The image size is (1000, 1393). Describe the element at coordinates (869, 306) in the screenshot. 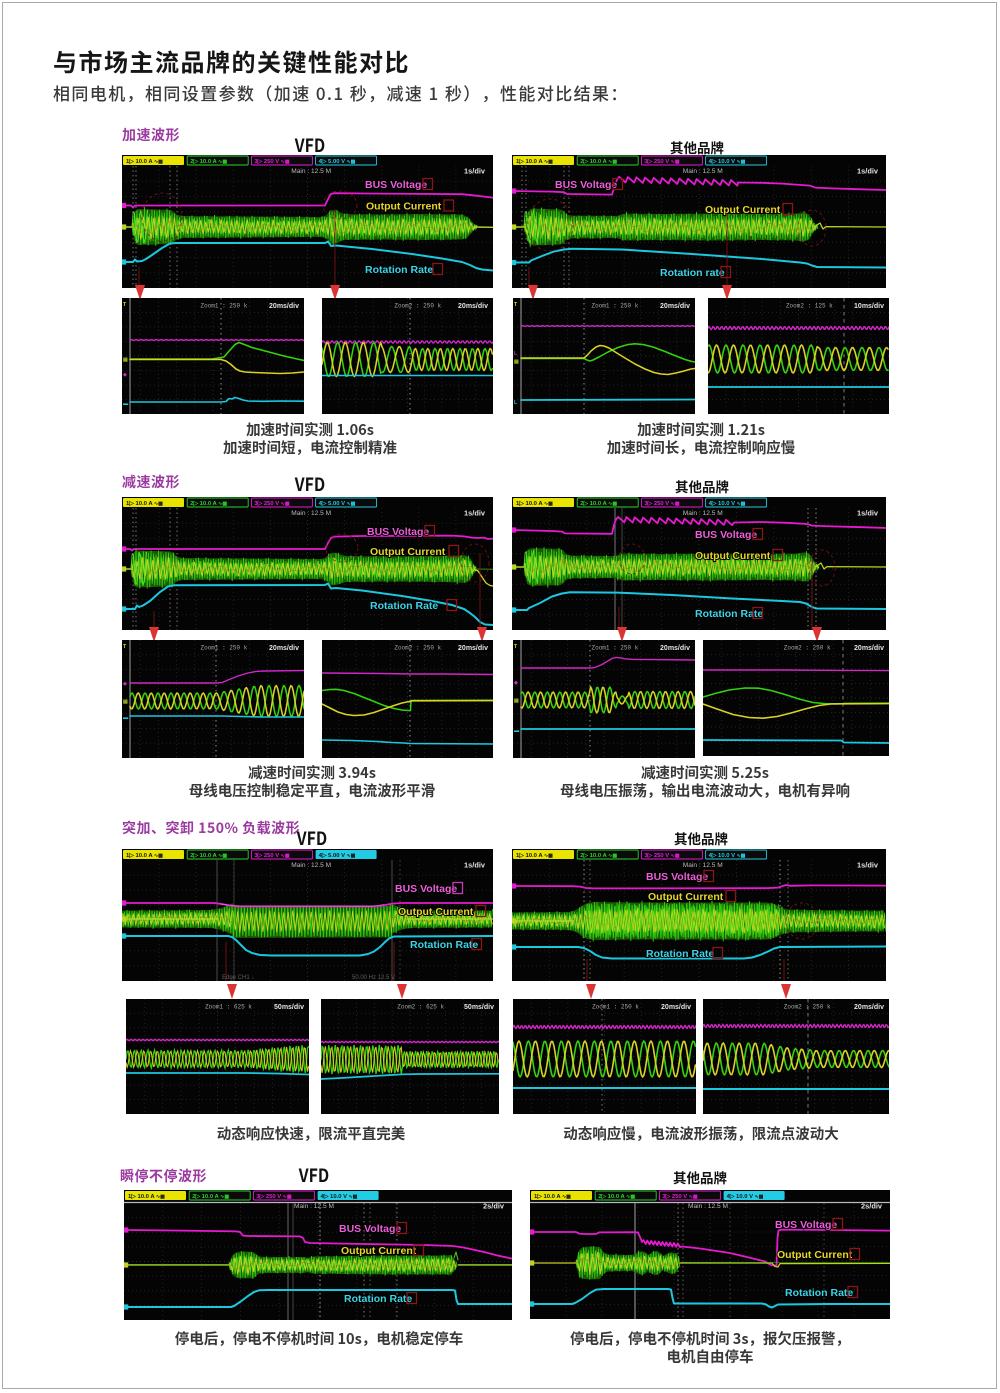

I see `svg-text: 10ms/div` at that location.